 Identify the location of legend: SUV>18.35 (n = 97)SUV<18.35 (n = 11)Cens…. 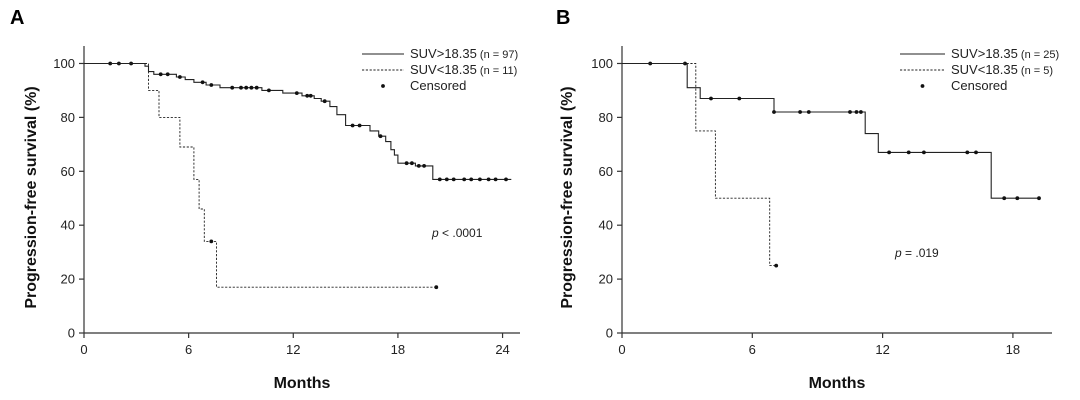
(440, 69).